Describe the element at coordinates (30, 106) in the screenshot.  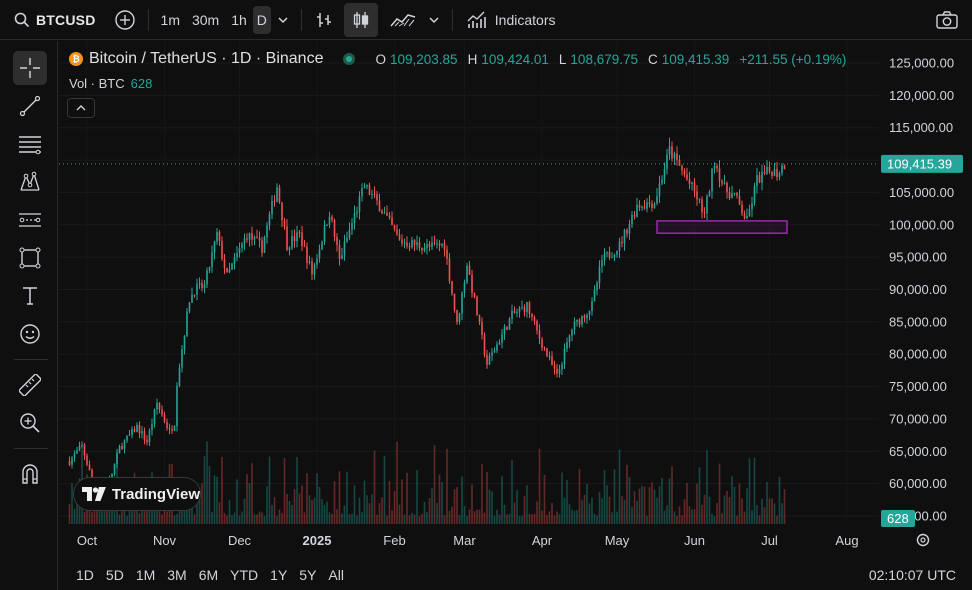
I see `trend-line-tool` at that location.